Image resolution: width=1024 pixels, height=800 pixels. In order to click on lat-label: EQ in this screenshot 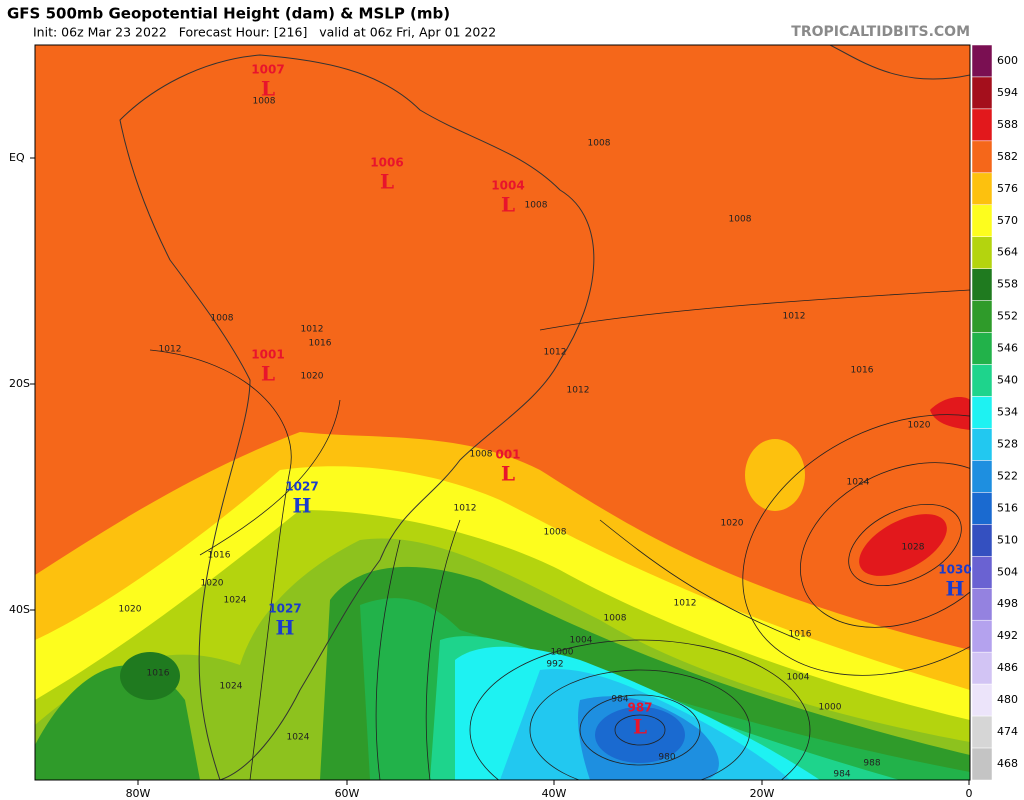, I will do `click(17, 157)`.